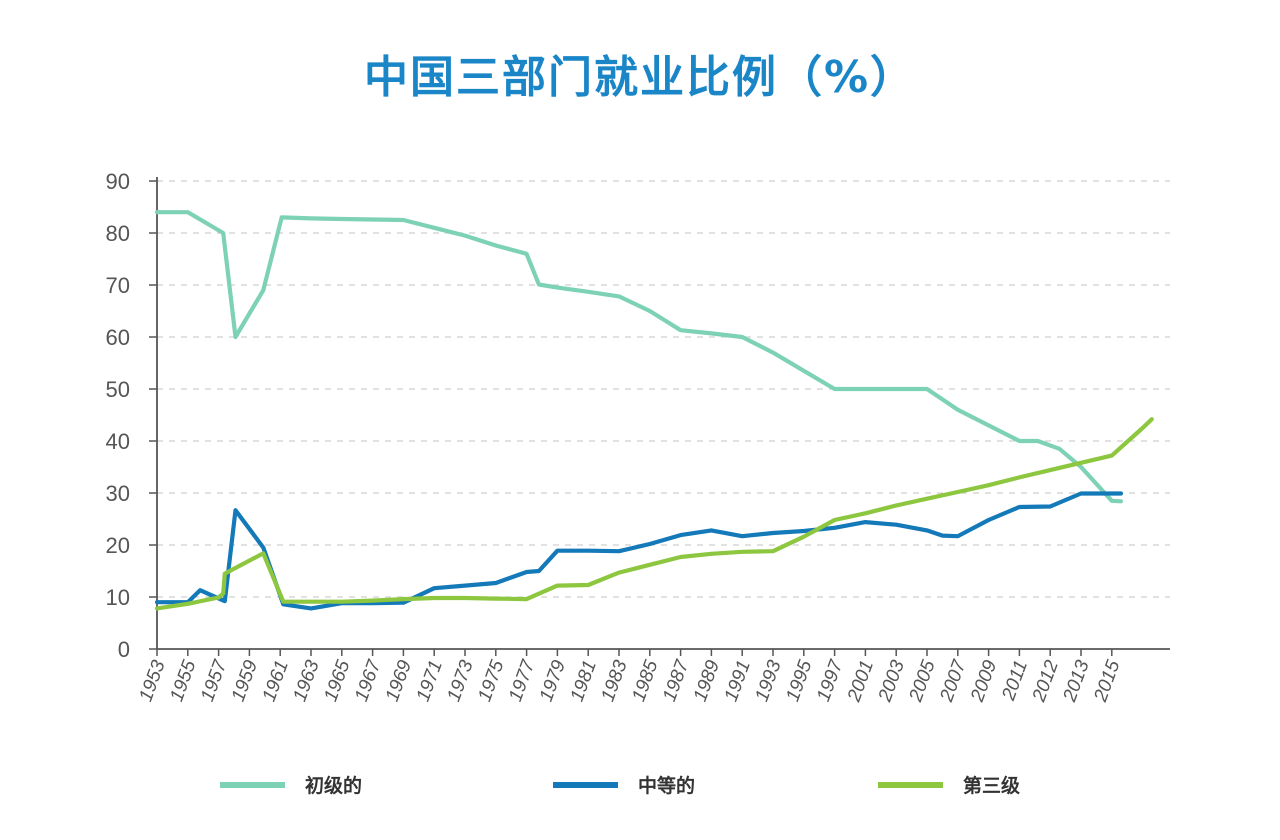  Describe the element at coordinates (615, 680) in the screenshot. I see `x-tick-label: 1983` at that location.